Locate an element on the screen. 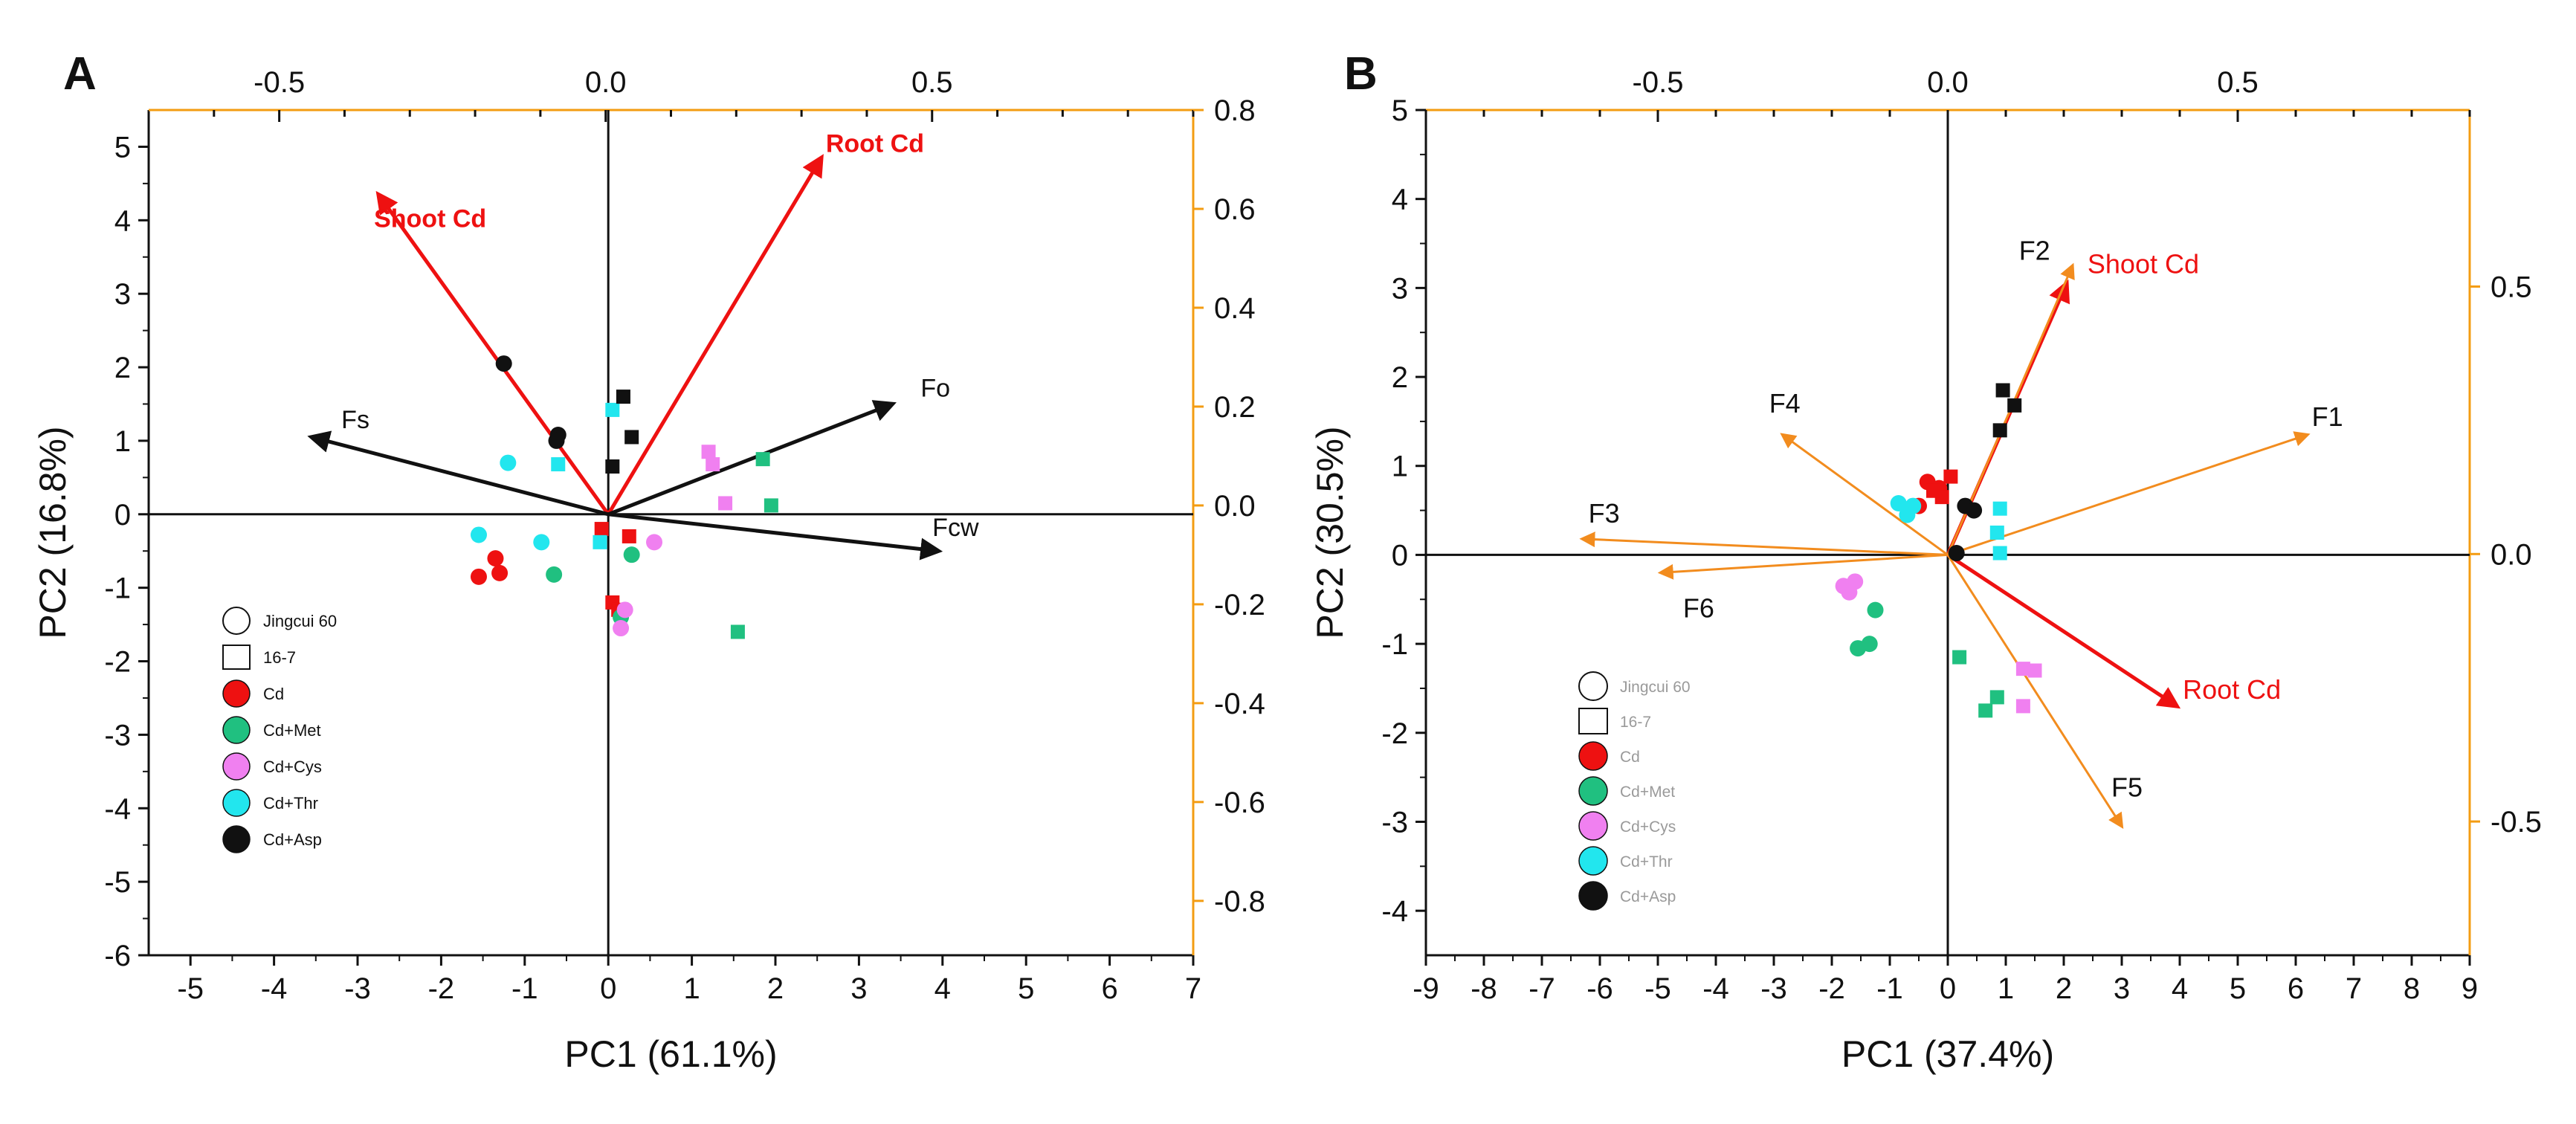 This screenshot has width=2576, height=1124. y-tick-label: -1 is located at coordinates (1394, 644).